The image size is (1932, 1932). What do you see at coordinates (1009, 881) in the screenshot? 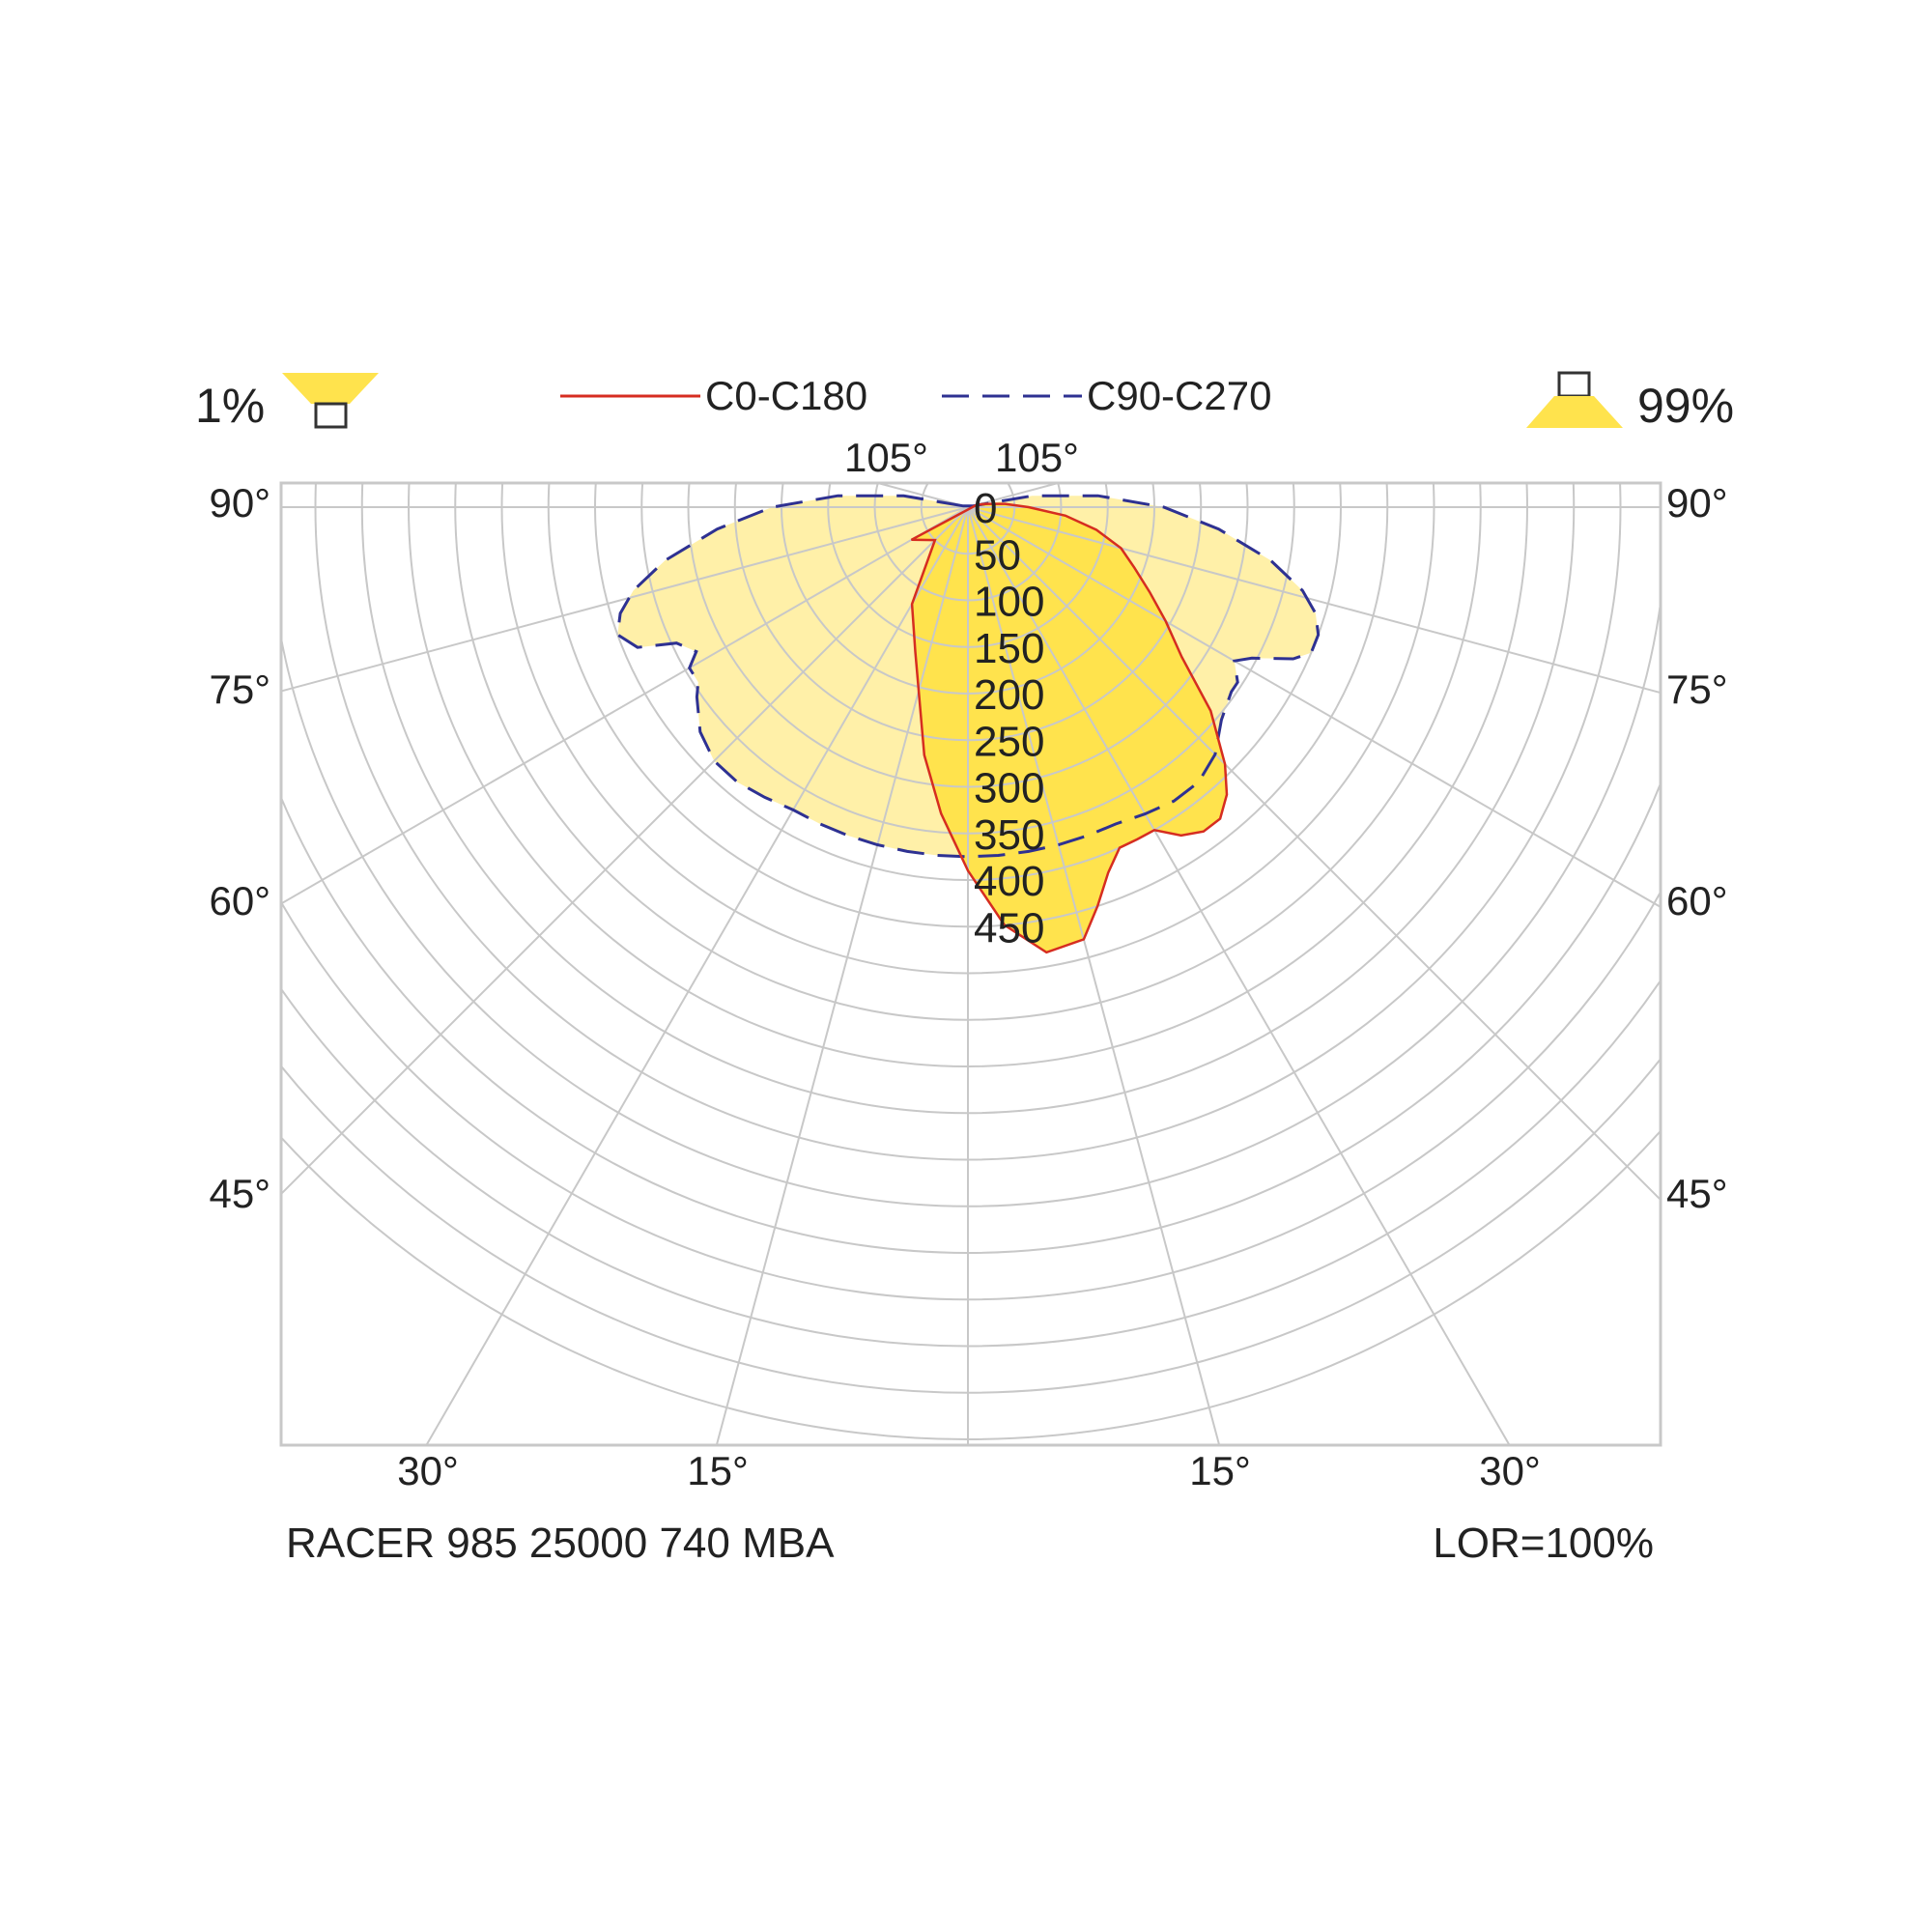
I see `radial-tick-label: 400` at bounding box center [1009, 881].